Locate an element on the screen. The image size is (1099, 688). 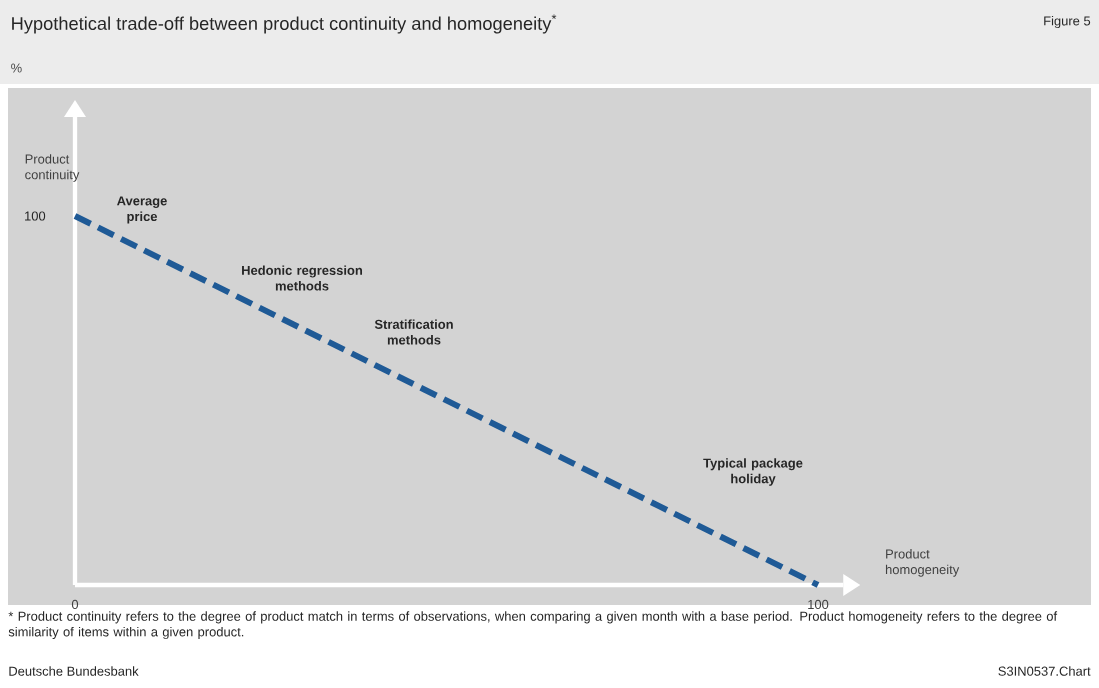
chart-subtitle: % is located at coordinates (16, 68).